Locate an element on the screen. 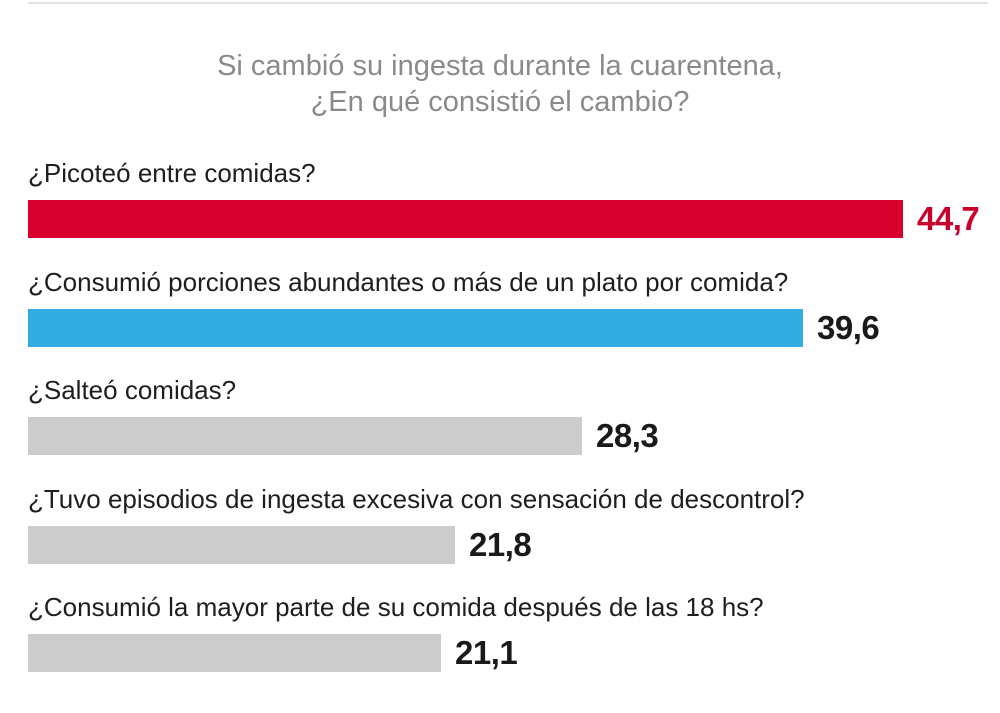 The height and width of the screenshot is (713, 1000). value-label: 28,3 is located at coordinates (627, 435).